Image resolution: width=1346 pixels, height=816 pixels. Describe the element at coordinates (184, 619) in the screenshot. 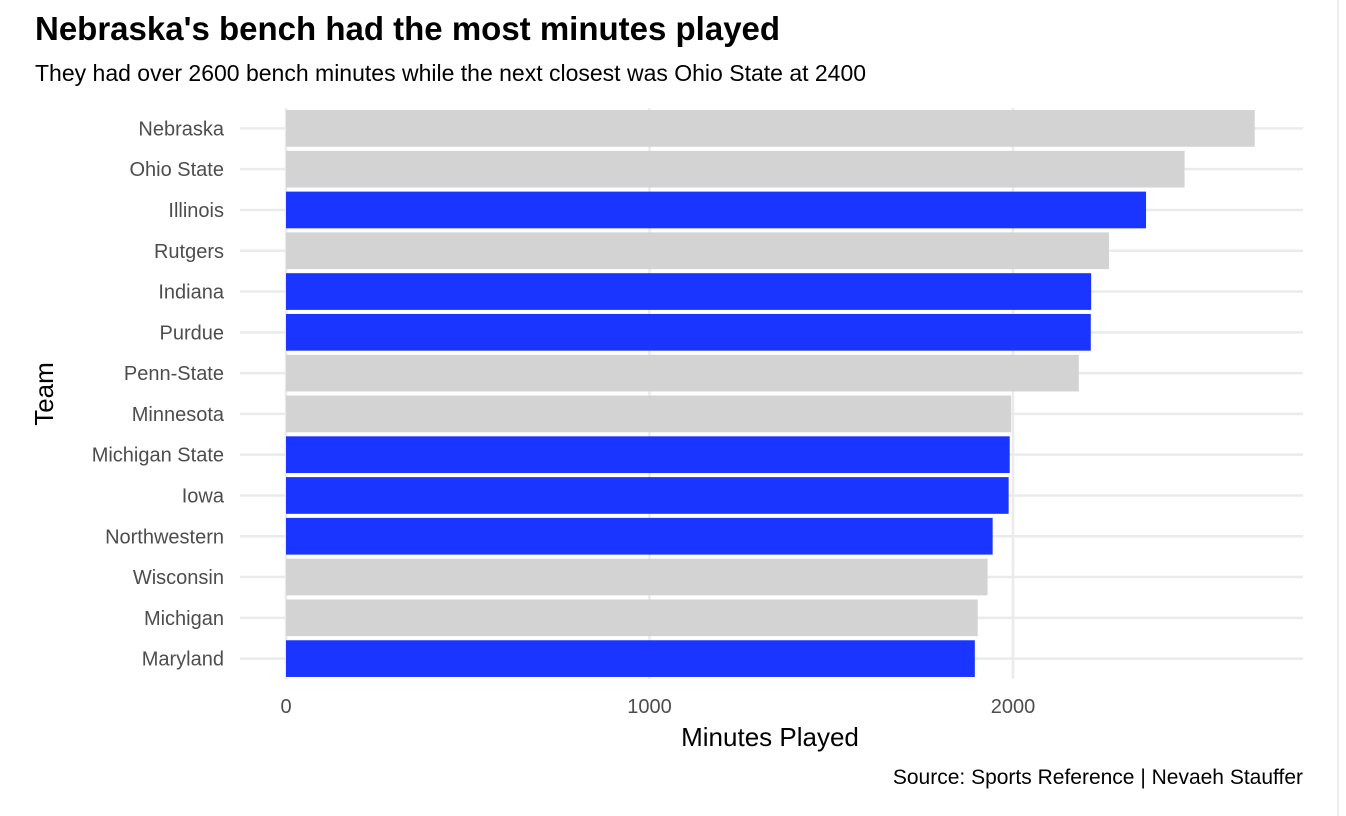

I see `y-tick-label: Michigan` at that location.